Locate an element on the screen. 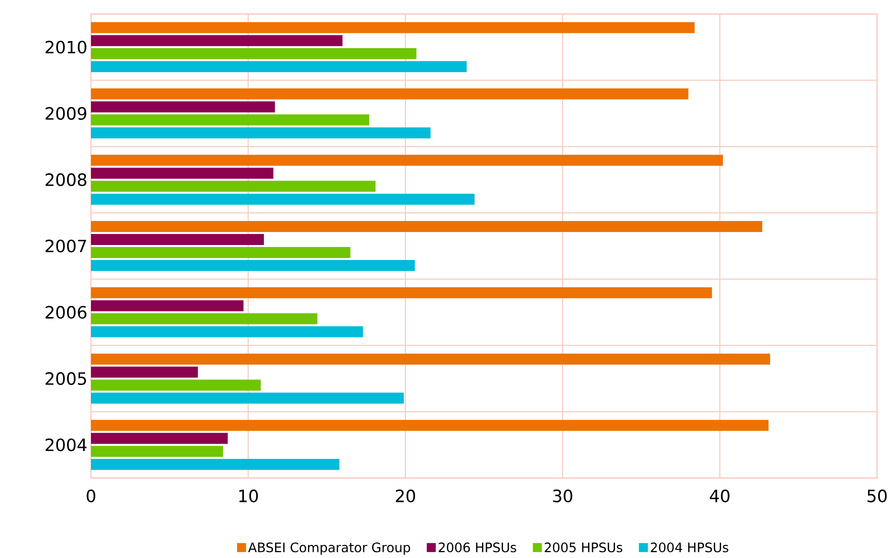 This screenshot has height=558, width=894. x-tick-label: 30 is located at coordinates (562, 496).